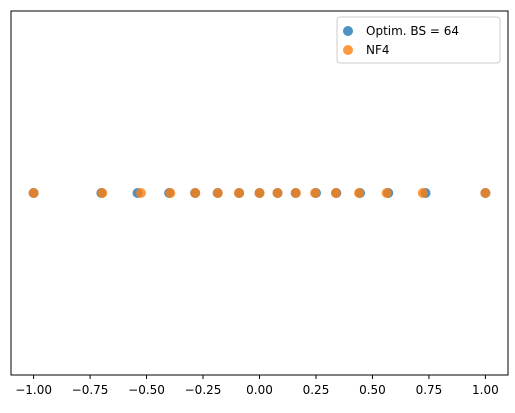 Image resolution: width=515 pixels, height=413 pixels. What do you see at coordinates (372, 390) in the screenshot?
I see `x-tick-label: 0.50` at bounding box center [372, 390].